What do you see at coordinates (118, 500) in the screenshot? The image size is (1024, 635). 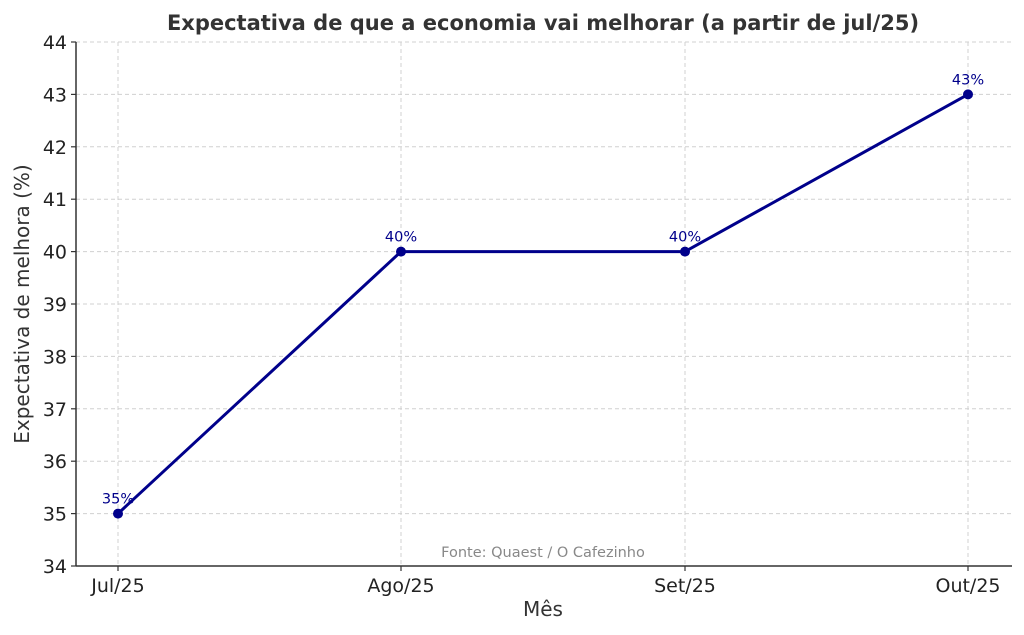 I see `data-label: 35%` at bounding box center [118, 500].